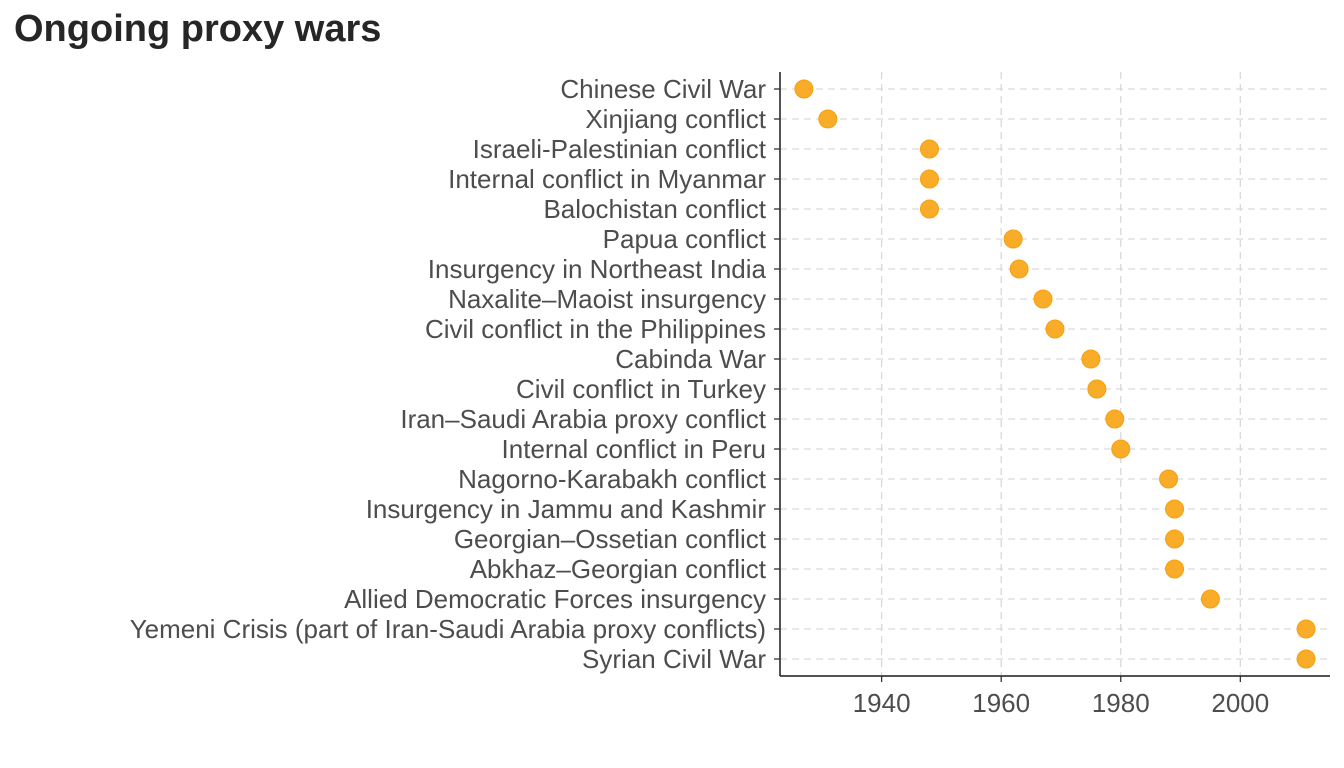  I want to click on y-tick-label: Papua conflict, so click(685, 239).